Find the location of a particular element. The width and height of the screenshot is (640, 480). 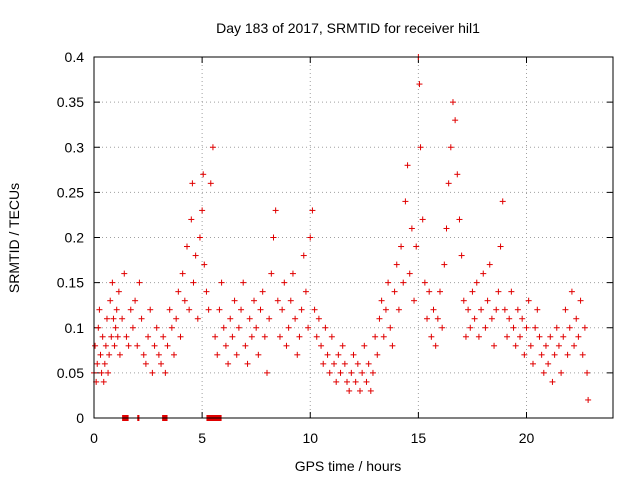

x-tick-label: 10 is located at coordinates (310, 438).